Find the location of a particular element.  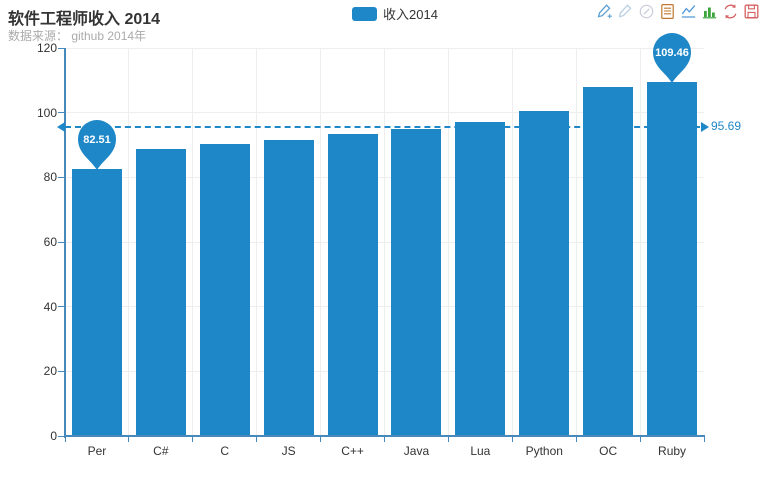

chart-subtitle: 数据来源： github 2014年 is located at coordinates (77, 36).